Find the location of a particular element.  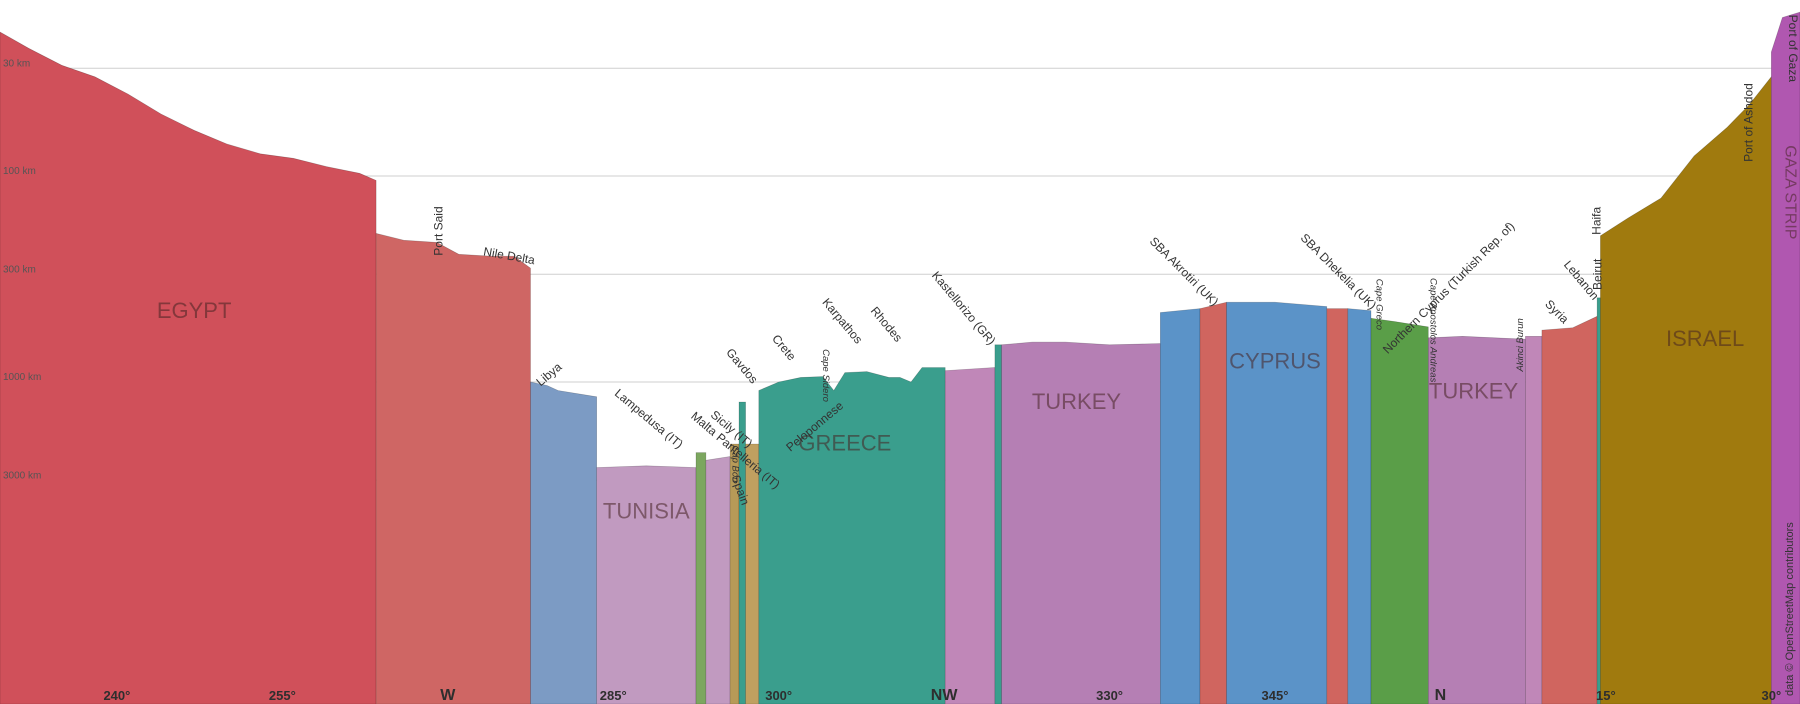

place-label-port-of-ashdod: Port of Ashdod is located at coordinates (1749, 122).